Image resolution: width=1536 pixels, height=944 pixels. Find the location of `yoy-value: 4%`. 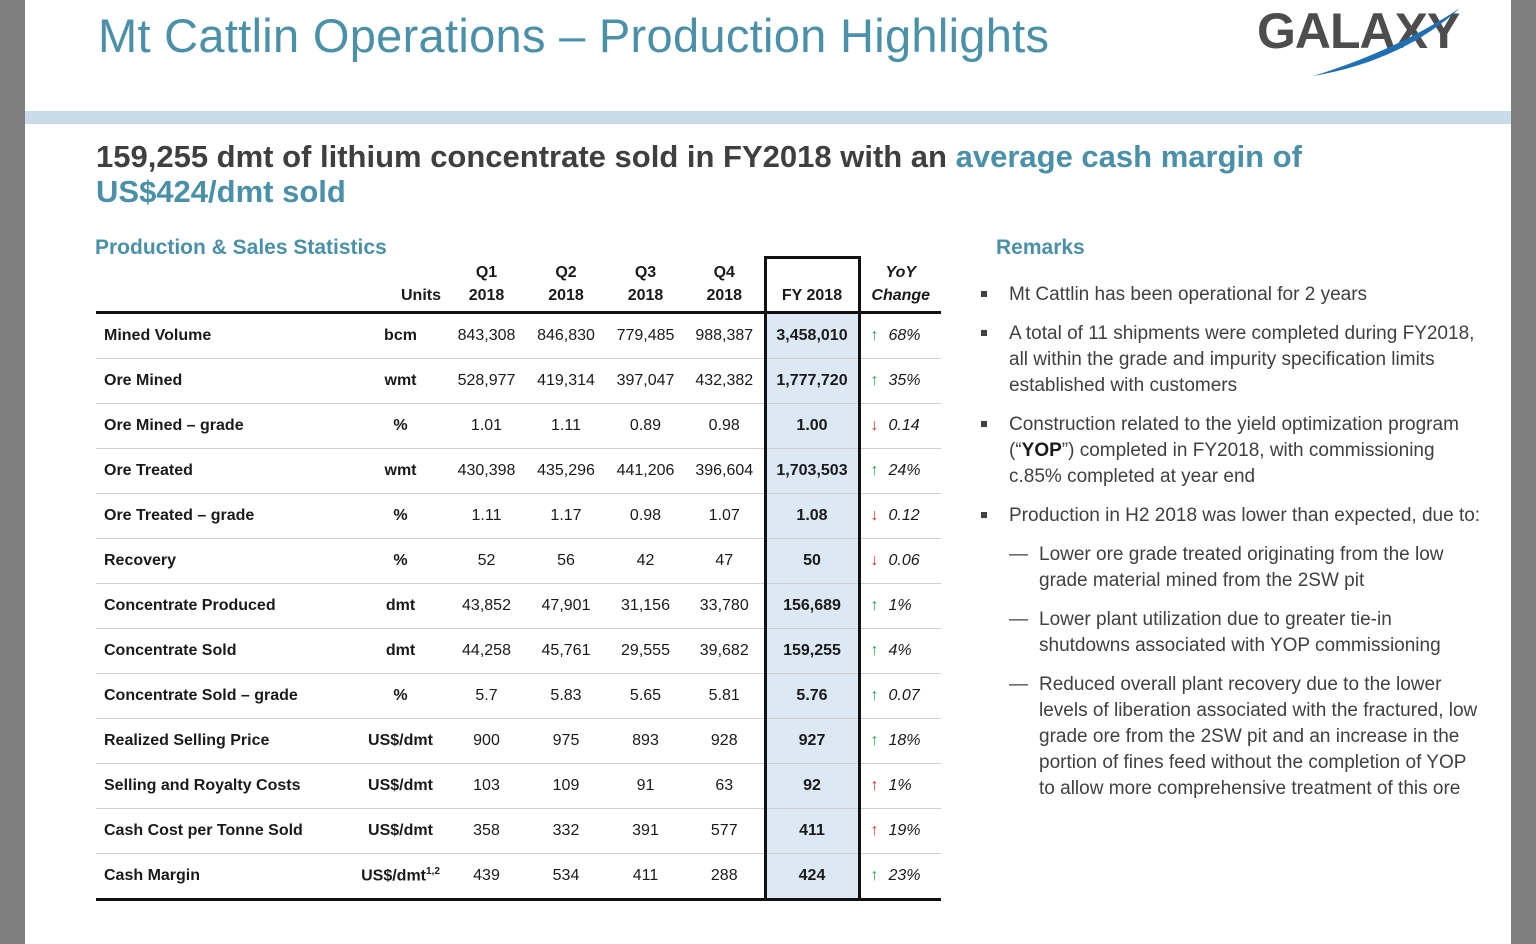

yoy-value: 4% is located at coordinates (900, 650).